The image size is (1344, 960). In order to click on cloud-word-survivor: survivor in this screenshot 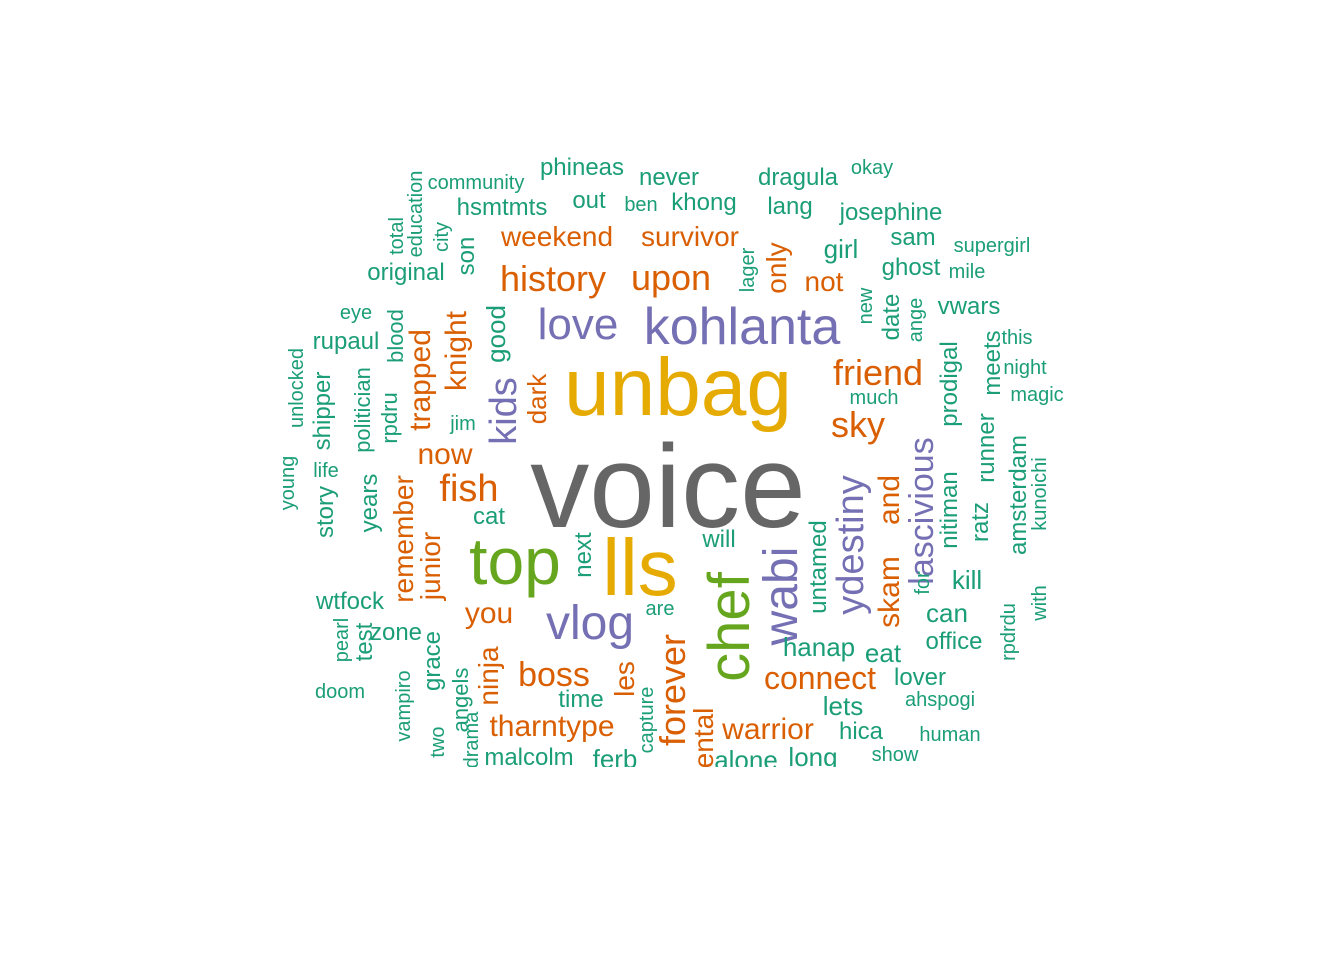, I will do `click(690, 236)`.